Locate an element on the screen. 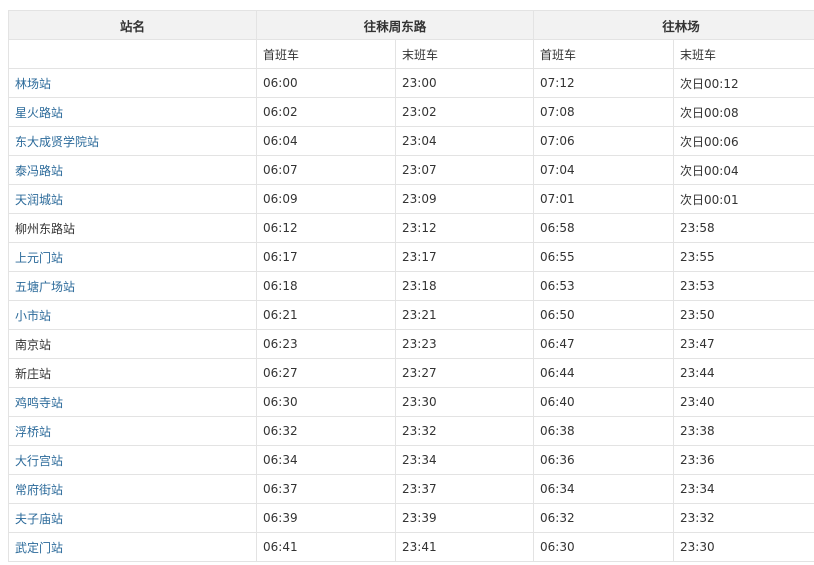 The height and width of the screenshot is (565, 814). table-row: 新庄站 06:27 23:27 06:44 23:44 is located at coordinates (411, 373).